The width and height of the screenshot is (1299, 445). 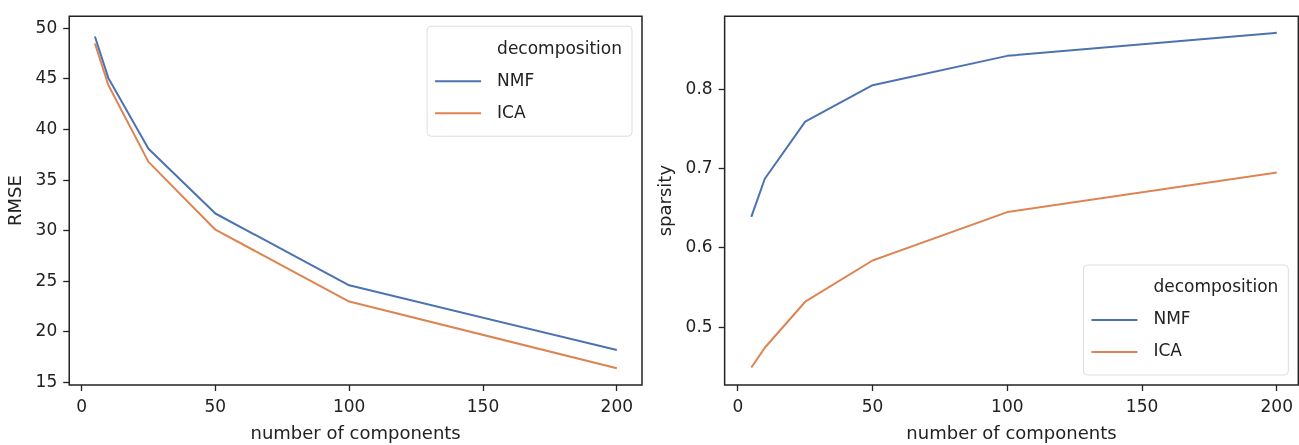 What do you see at coordinates (46, 77) in the screenshot?
I see `y-tick-label: 45` at bounding box center [46, 77].